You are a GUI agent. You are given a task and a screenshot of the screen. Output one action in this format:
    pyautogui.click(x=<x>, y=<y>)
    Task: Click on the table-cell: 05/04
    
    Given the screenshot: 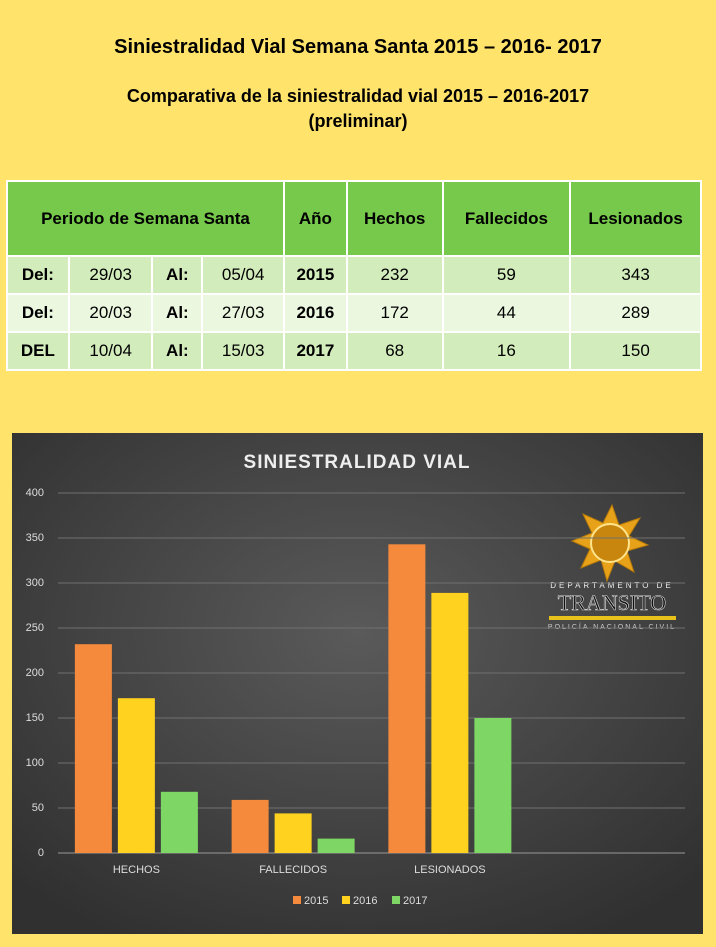 What is the action you would take?
    pyautogui.click(x=243, y=275)
    